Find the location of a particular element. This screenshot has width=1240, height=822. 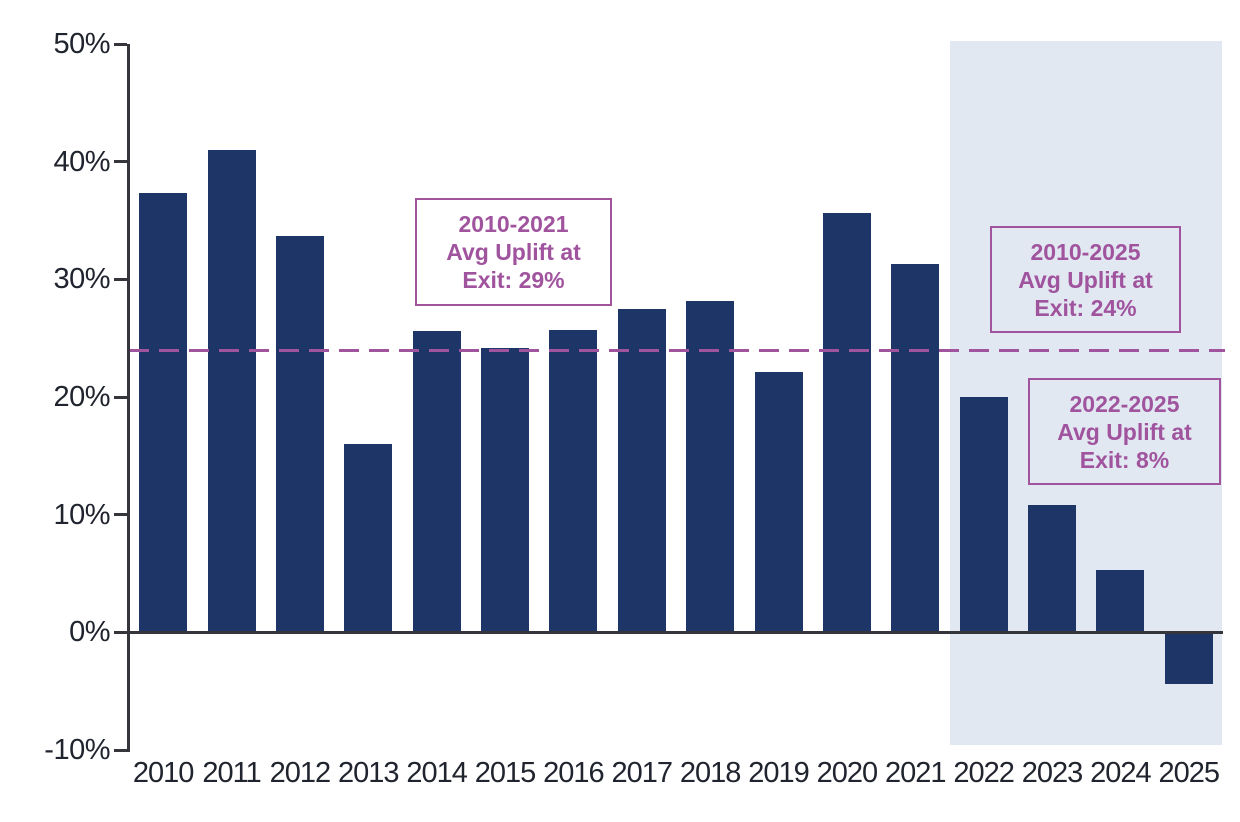

x-tick-label-2013: 2013 is located at coordinates (369, 773).